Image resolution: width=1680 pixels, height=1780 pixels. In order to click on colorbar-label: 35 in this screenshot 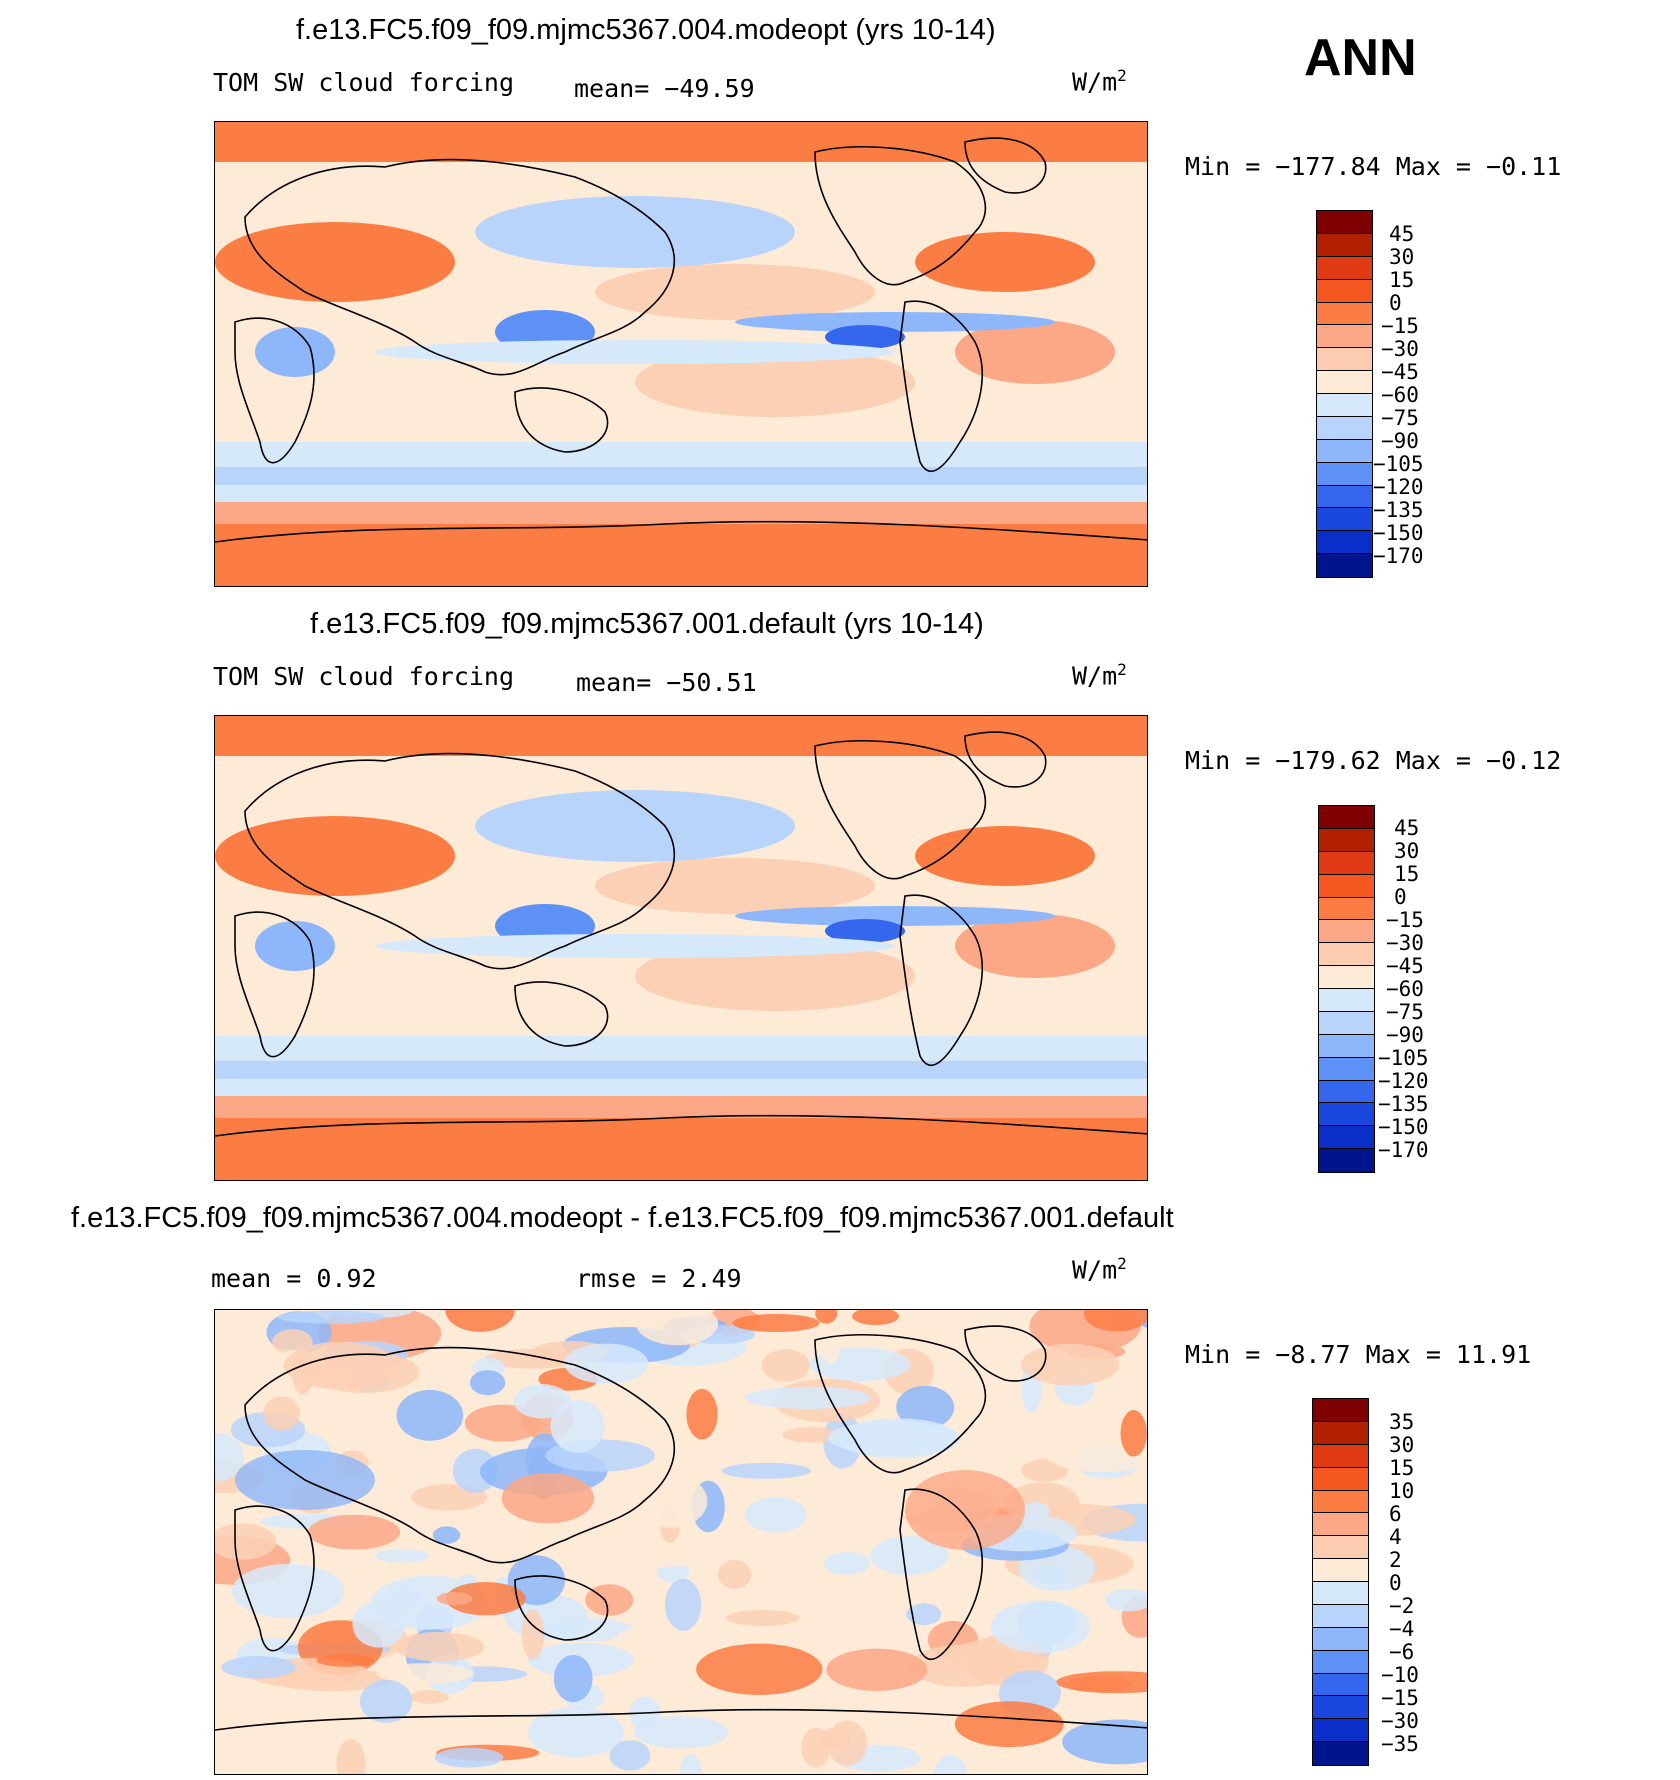, I will do `click(1402, 1422)`.